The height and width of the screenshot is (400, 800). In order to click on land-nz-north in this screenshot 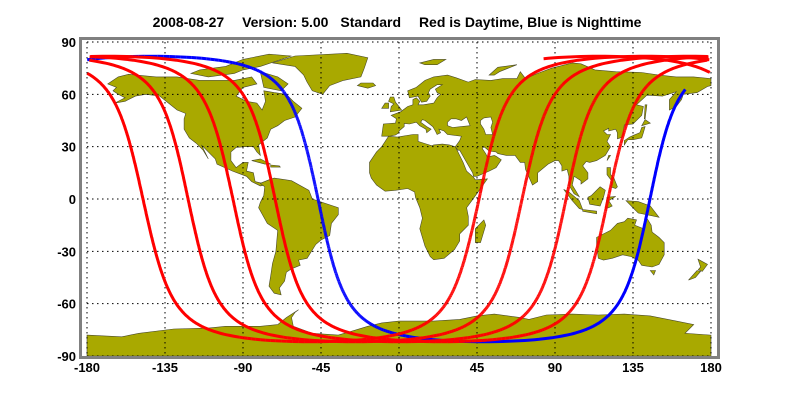, I will do `click(702, 265)`.